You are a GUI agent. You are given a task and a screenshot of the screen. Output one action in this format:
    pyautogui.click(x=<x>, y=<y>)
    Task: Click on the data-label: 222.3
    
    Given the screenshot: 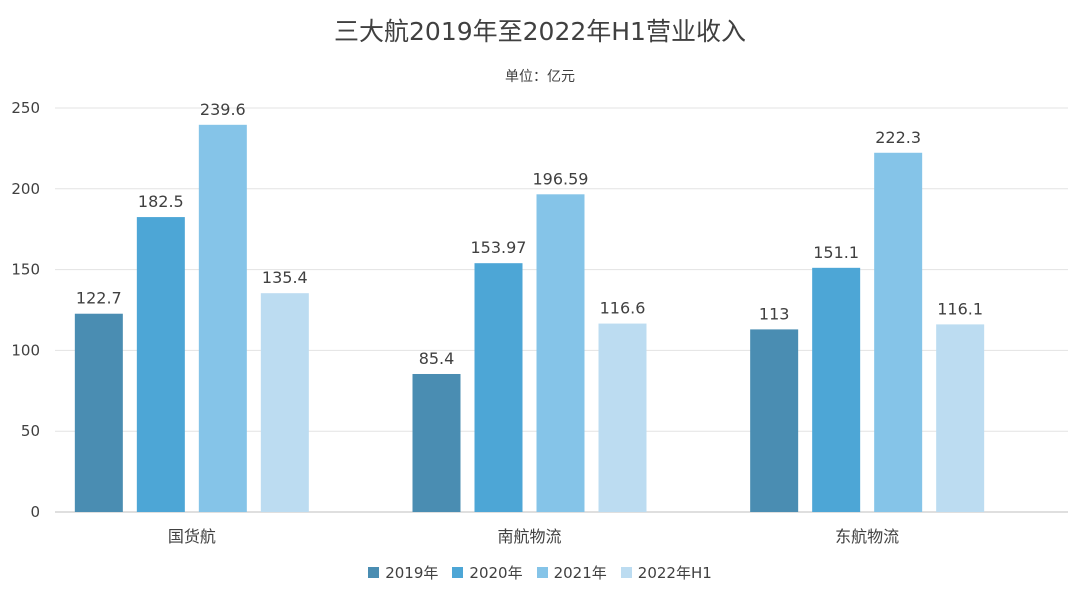 What is the action you would take?
    pyautogui.click(x=898, y=137)
    